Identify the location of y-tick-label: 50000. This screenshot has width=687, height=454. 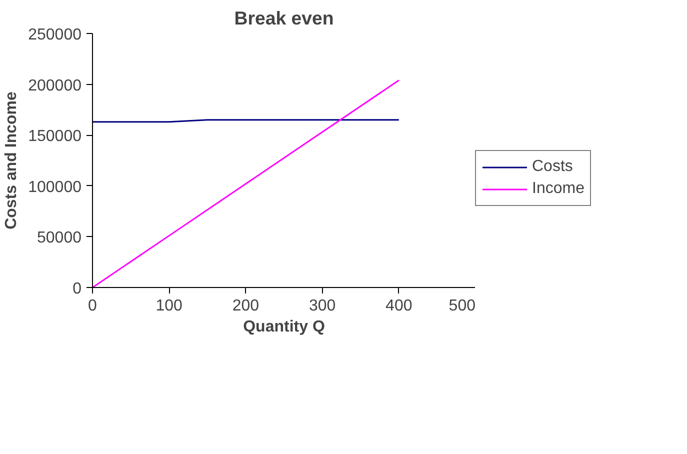
(59, 238).